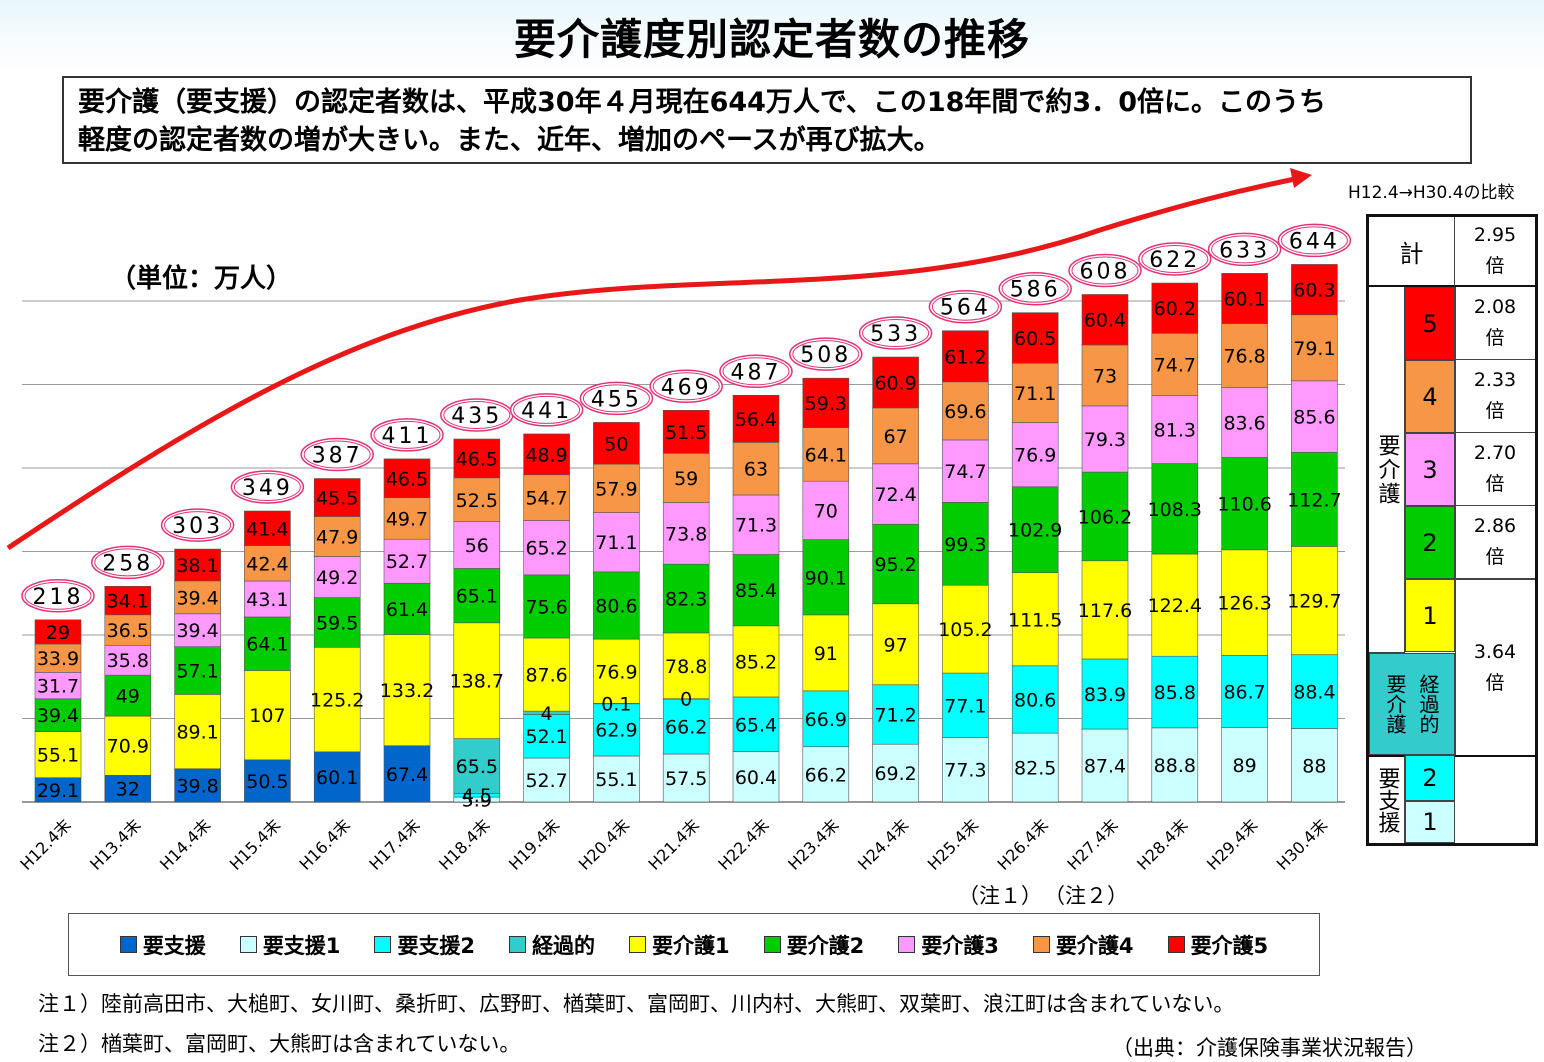  What do you see at coordinates (895, 715) in the screenshot?
I see `data-label-H24.4末-要支援2: 71.2` at bounding box center [895, 715].